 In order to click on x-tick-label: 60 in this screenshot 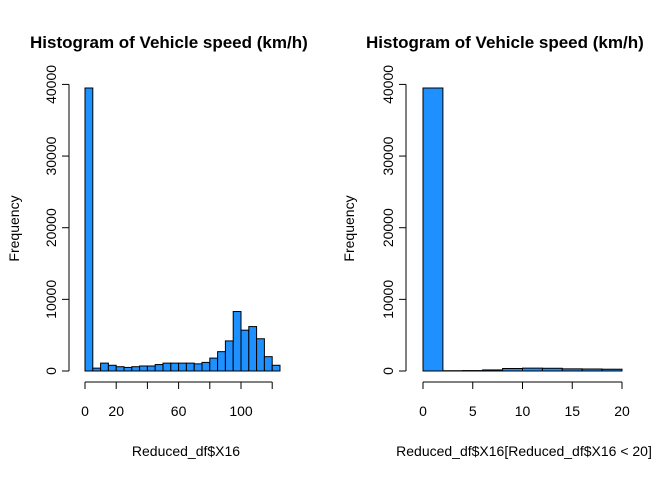, I will do `click(179, 411)`.